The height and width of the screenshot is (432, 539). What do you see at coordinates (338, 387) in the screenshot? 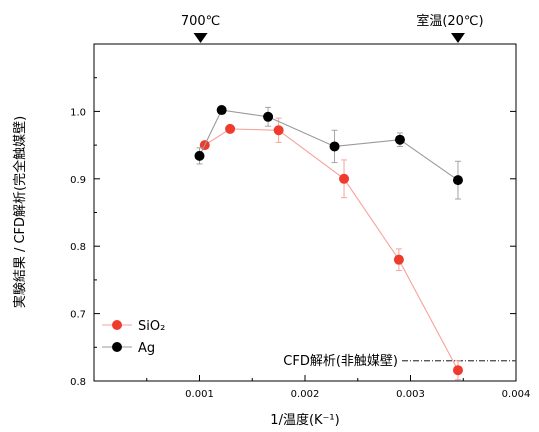
I see `x-axis-ticks: 0.001 0.002 0.003 0.004` at bounding box center [338, 387].